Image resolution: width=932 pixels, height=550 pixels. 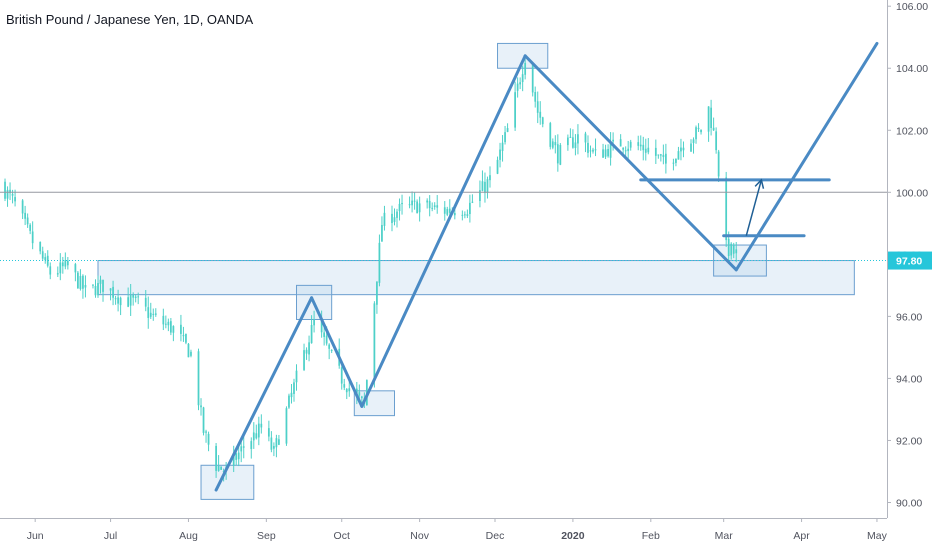 What do you see at coordinates (419, 536) in the screenshot?
I see `time-tick-label: Nov` at bounding box center [419, 536].